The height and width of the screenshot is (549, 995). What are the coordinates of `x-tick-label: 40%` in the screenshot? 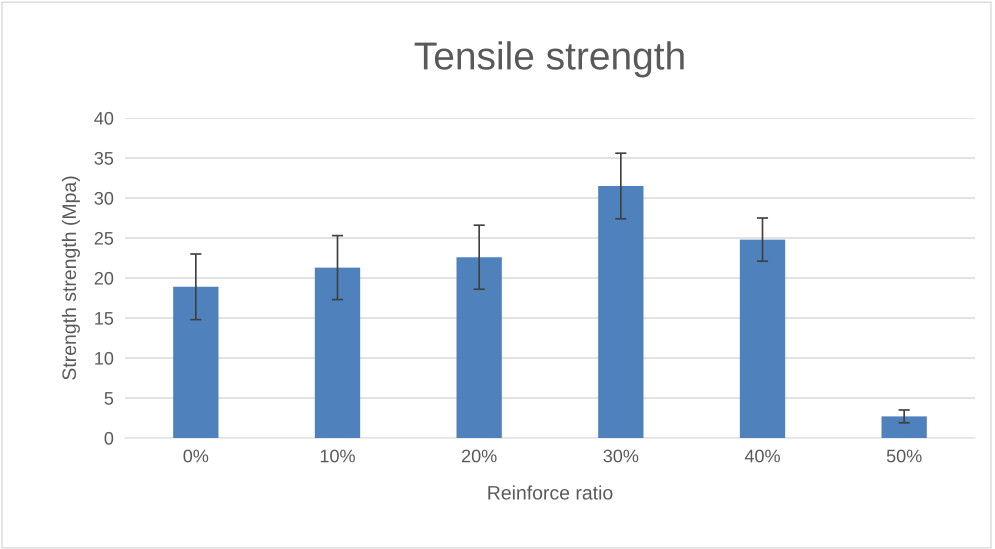 It's located at (762, 456).